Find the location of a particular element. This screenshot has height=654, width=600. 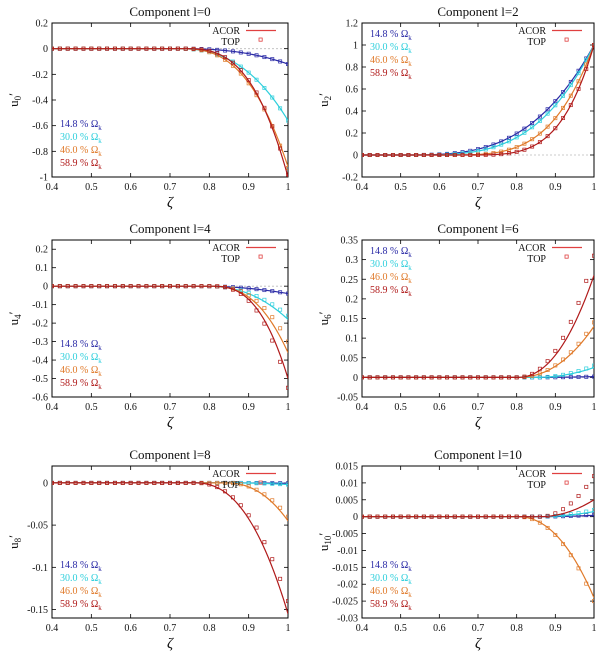

y-tick-label: -0.005 is located at coordinates (345, 534).